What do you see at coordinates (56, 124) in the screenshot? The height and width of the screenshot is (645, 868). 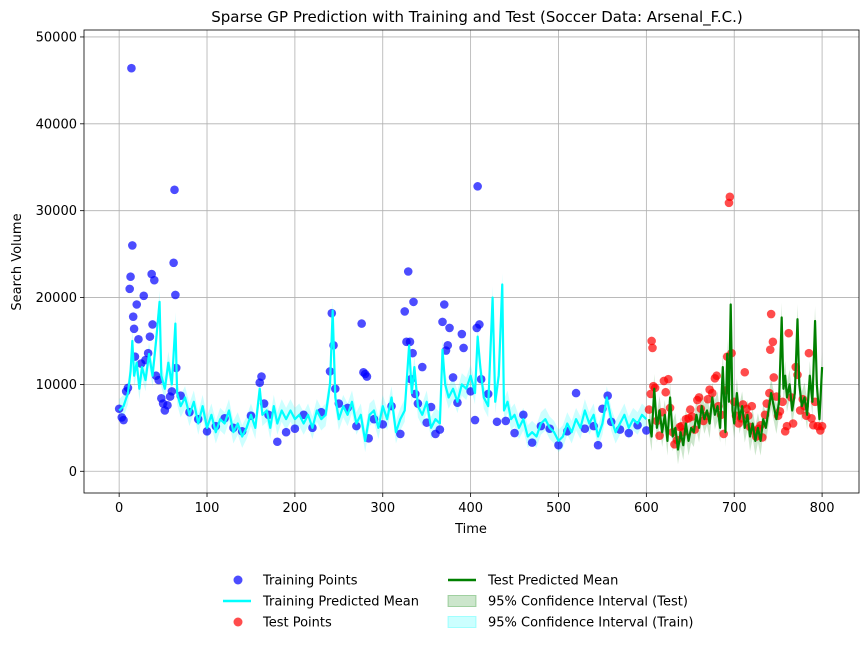 I see `y-tick-label: 40000` at bounding box center [56, 124].